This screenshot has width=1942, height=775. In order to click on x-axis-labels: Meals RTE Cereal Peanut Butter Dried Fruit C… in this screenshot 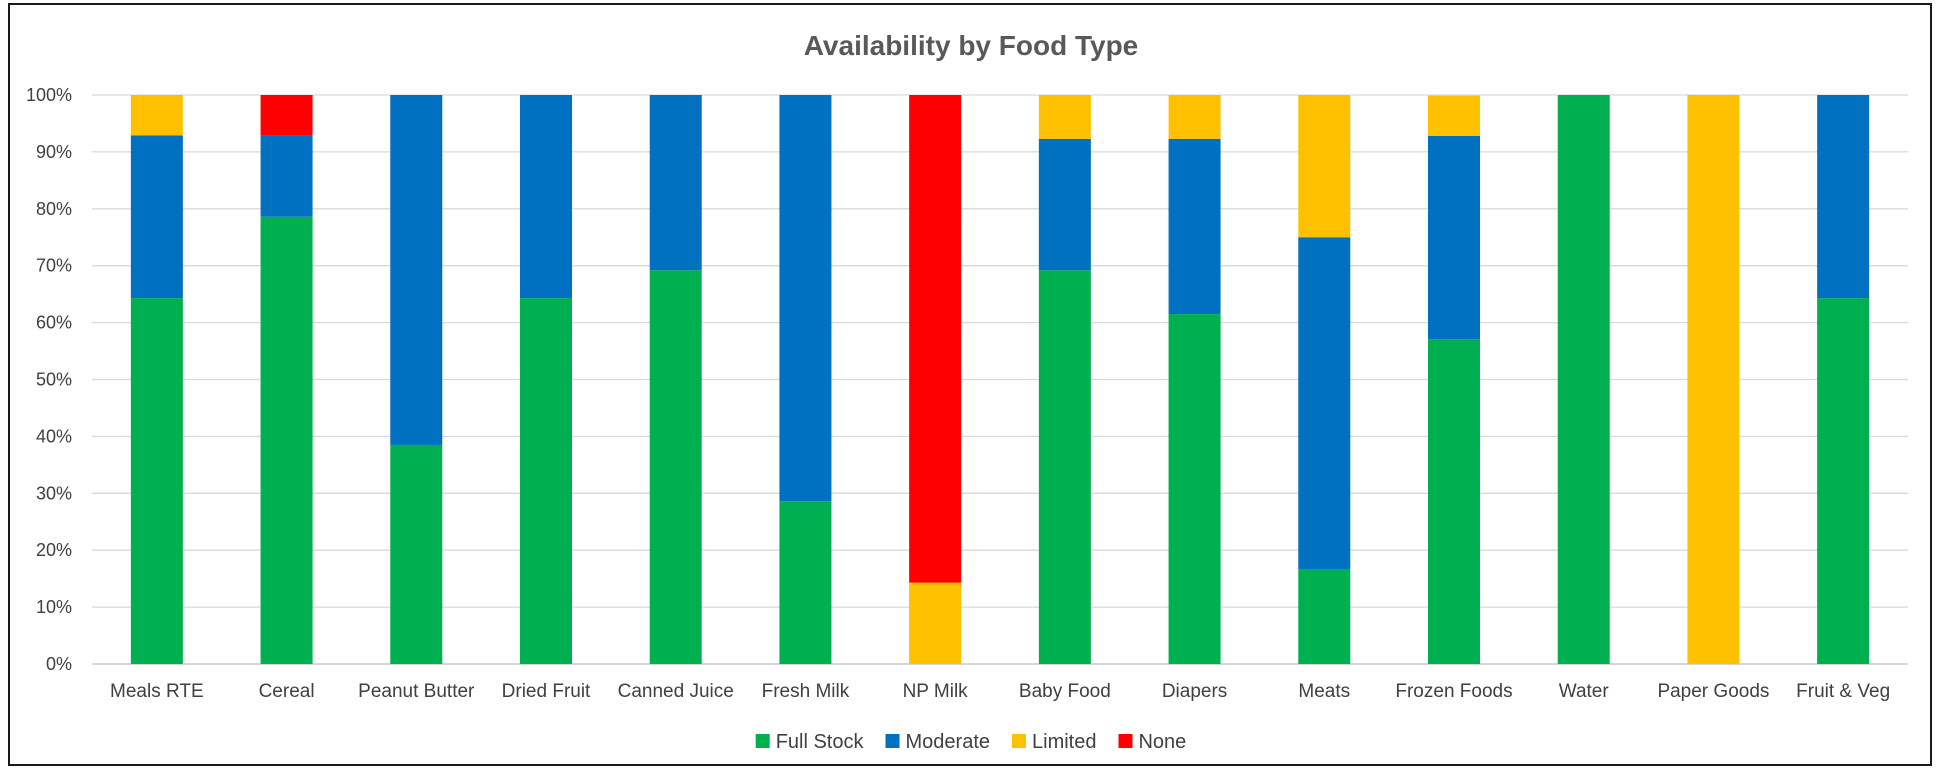, I will do `click(1000, 691)`.